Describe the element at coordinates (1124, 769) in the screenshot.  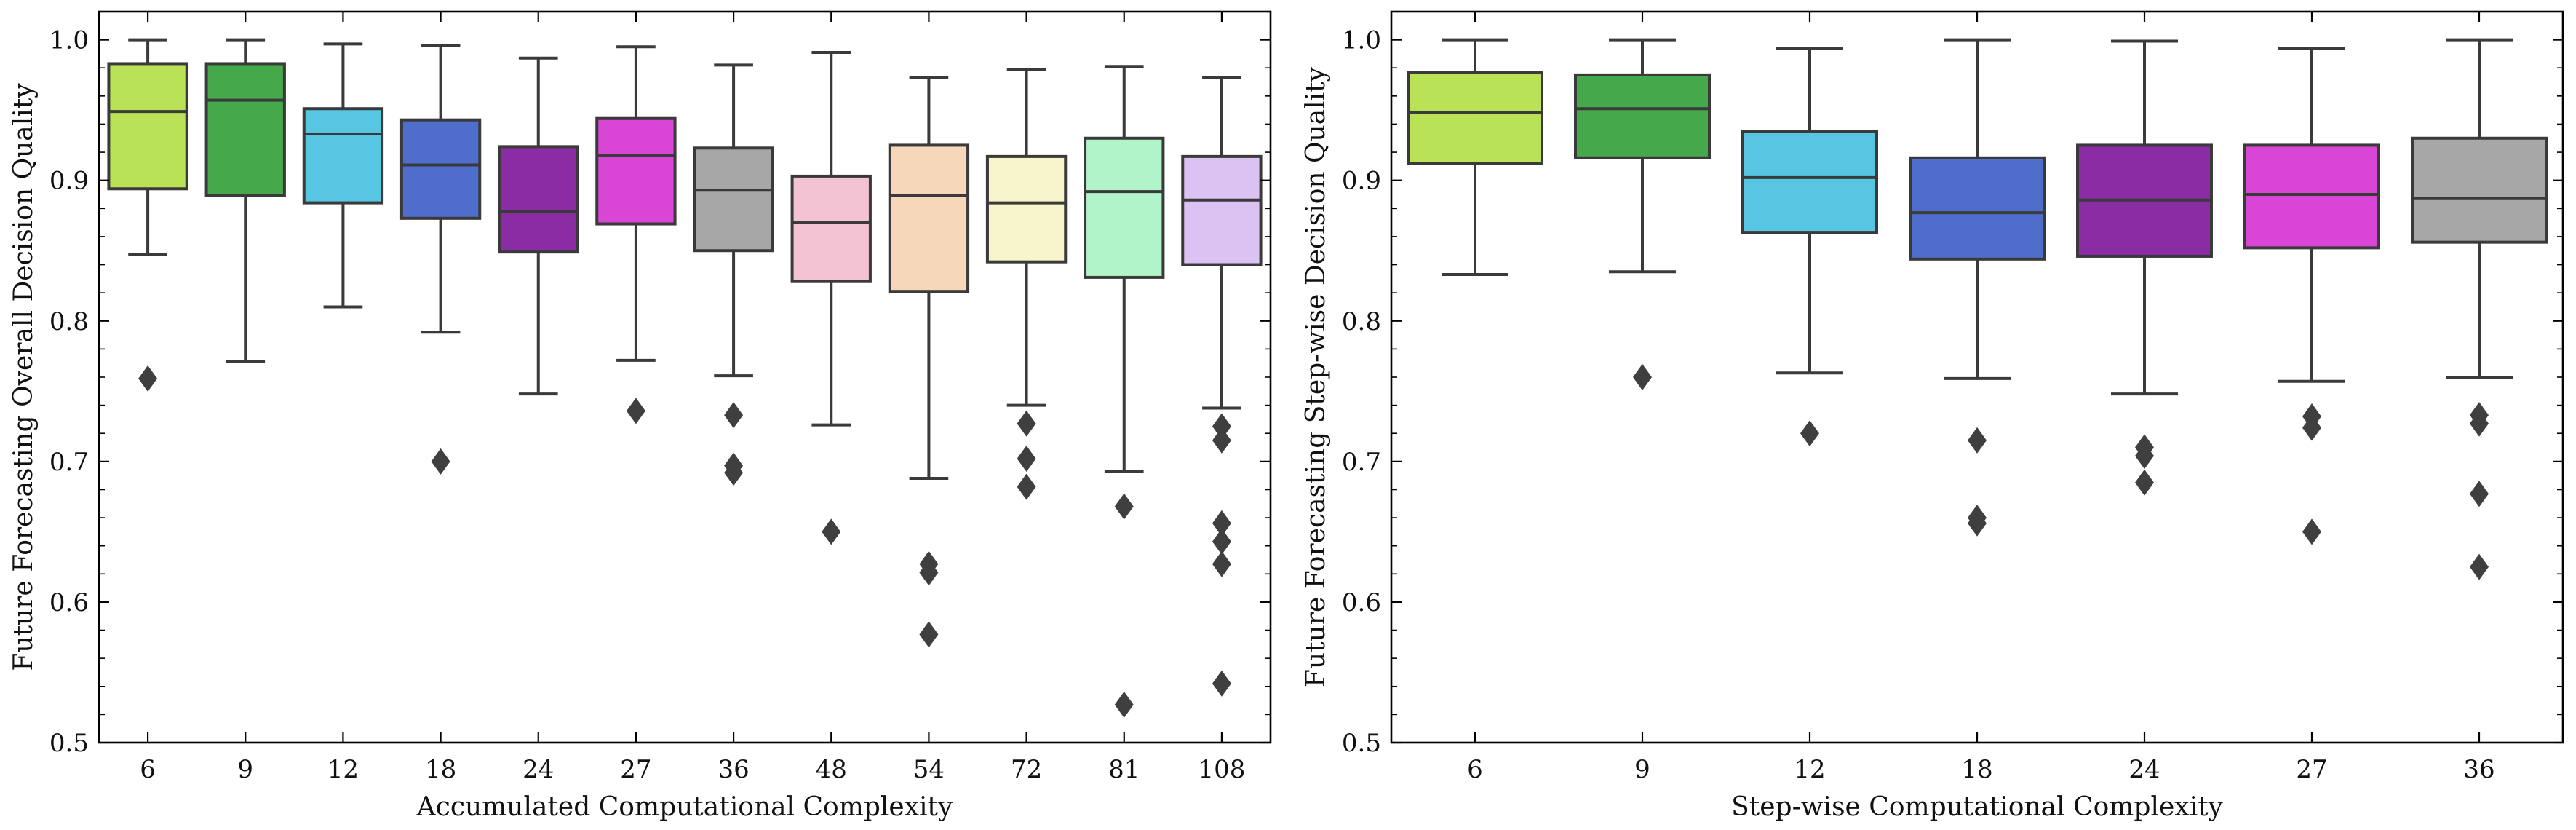
I see `x-tick-label: 81` at that location.